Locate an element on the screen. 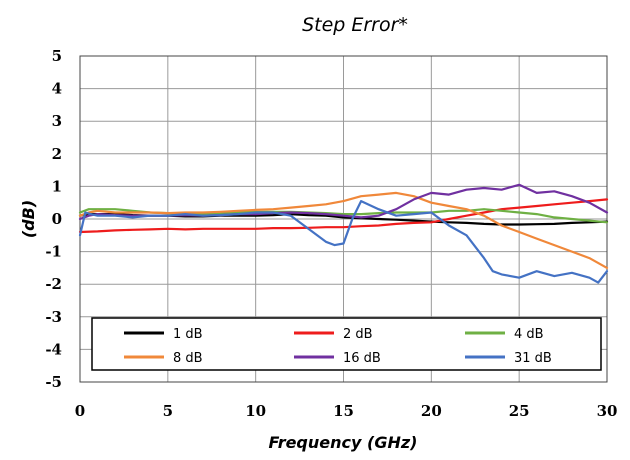  legend-label: 31 dB is located at coordinates (533, 358).